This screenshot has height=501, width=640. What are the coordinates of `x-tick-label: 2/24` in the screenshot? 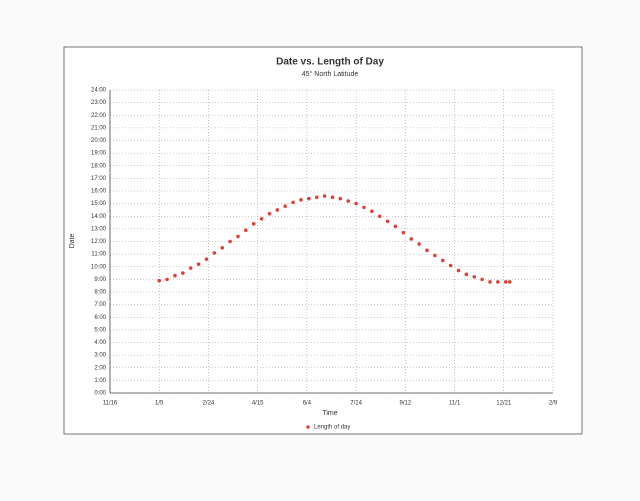 It's located at (209, 404).